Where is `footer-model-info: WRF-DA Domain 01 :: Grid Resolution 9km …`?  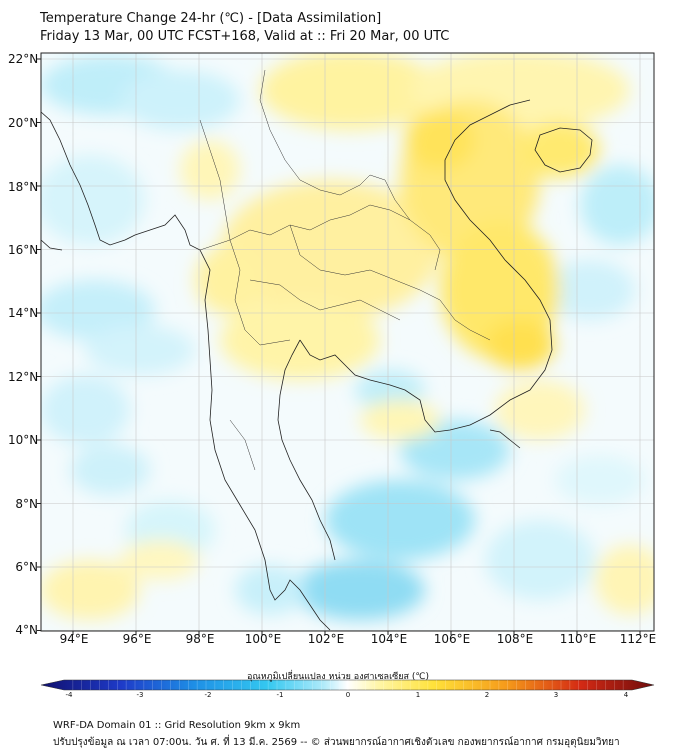 footer-model-info: WRF-DA Domain 01 :: Grid Resolution 9km … is located at coordinates (177, 725).